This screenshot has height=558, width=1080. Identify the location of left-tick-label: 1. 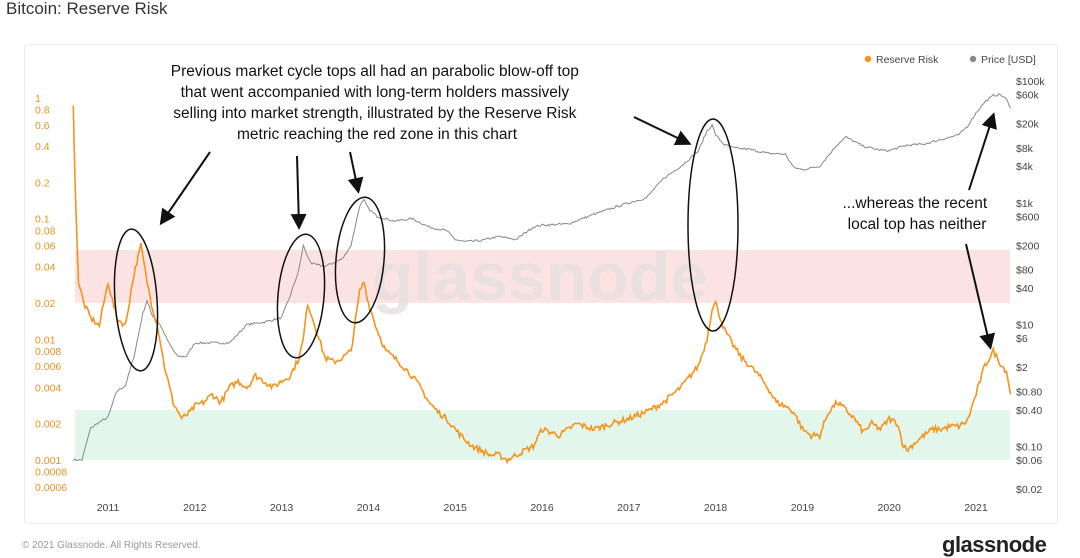
(38, 99).